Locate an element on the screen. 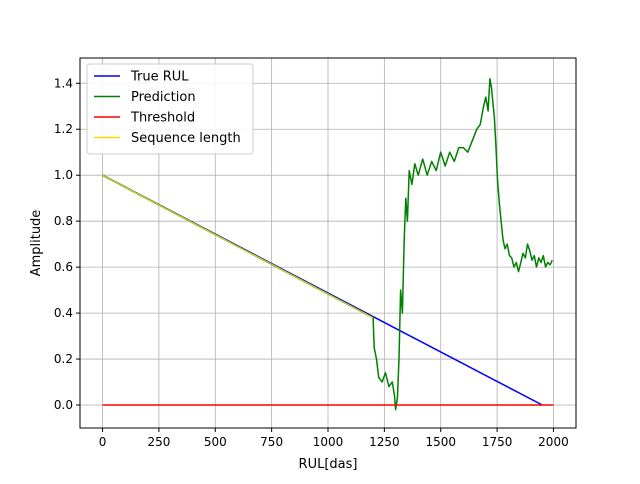  y-tick-label: 0.0 is located at coordinates (63, 405).